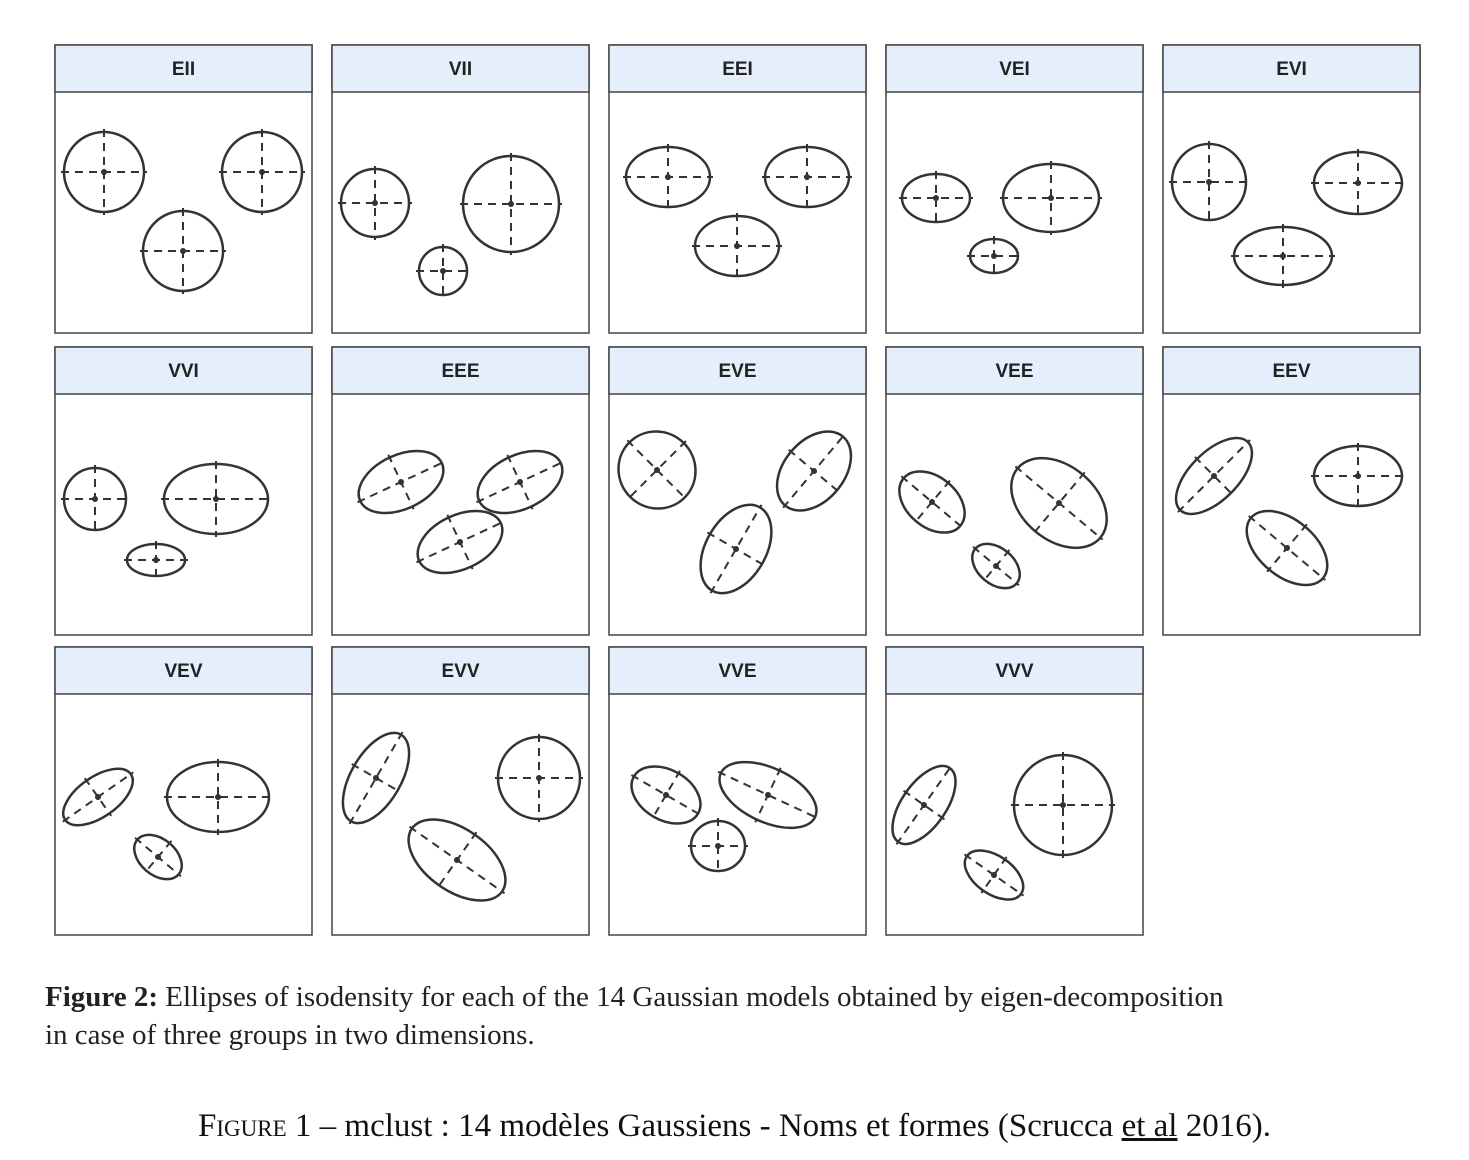 The image size is (1469, 1160). I want to click on panel-title: EVE, so click(737, 371).